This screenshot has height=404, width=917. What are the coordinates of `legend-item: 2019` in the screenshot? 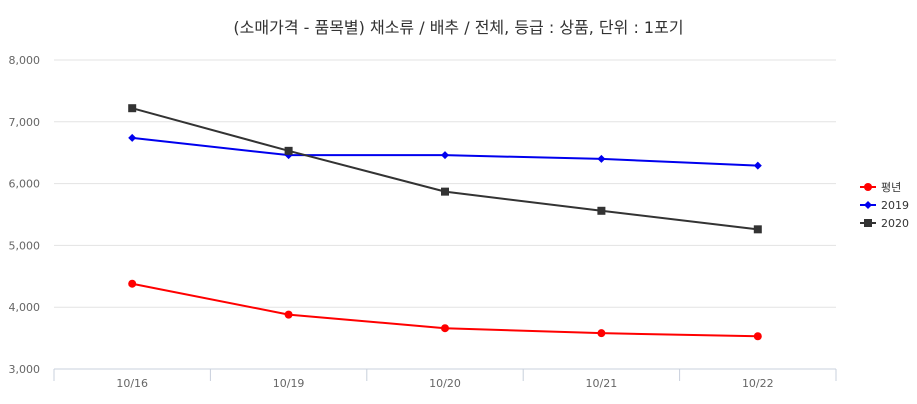 It's located at (884, 205).